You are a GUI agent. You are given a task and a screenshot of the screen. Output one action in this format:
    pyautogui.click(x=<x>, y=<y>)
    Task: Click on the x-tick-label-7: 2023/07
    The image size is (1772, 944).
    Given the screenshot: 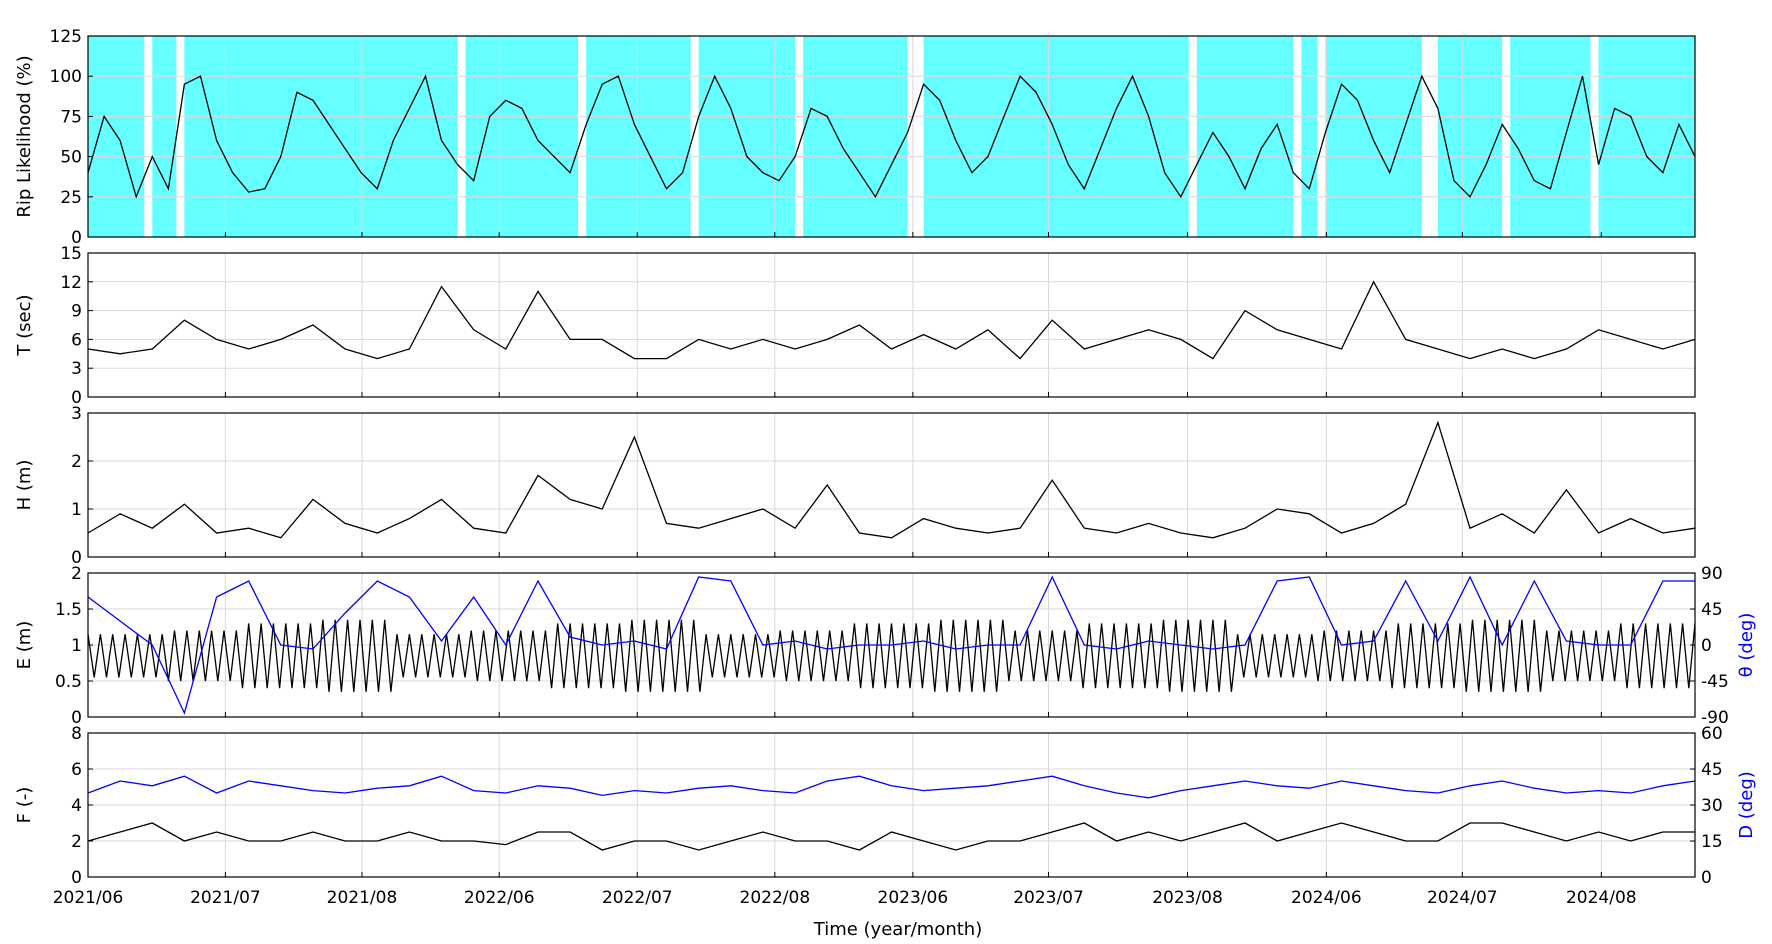 What is the action you would take?
    pyautogui.click(x=1048, y=898)
    